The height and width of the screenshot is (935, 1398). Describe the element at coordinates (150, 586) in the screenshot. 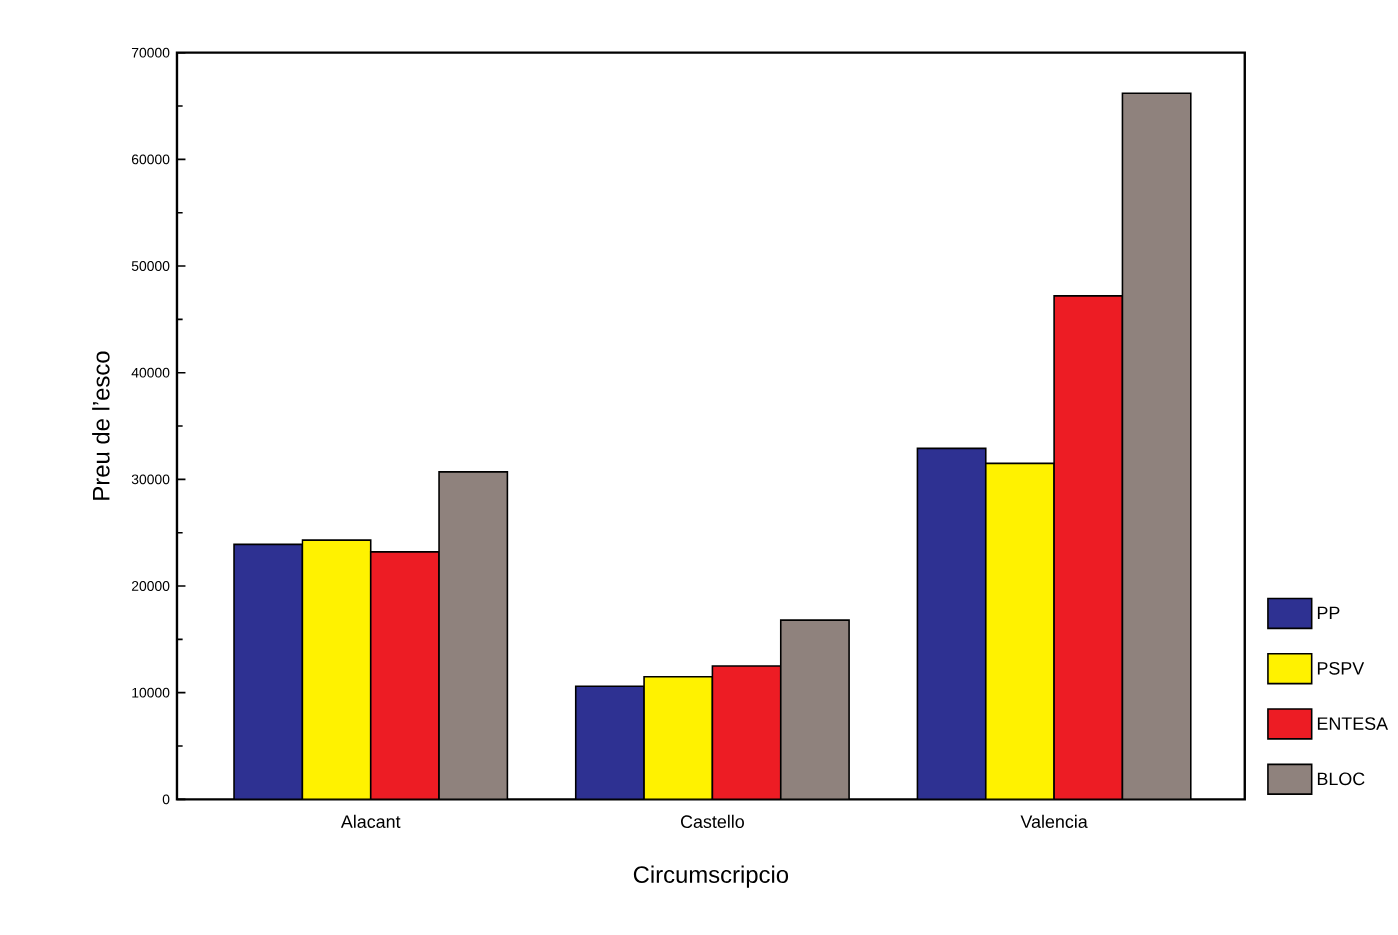

I see `y-tick-label: 20000` at that location.